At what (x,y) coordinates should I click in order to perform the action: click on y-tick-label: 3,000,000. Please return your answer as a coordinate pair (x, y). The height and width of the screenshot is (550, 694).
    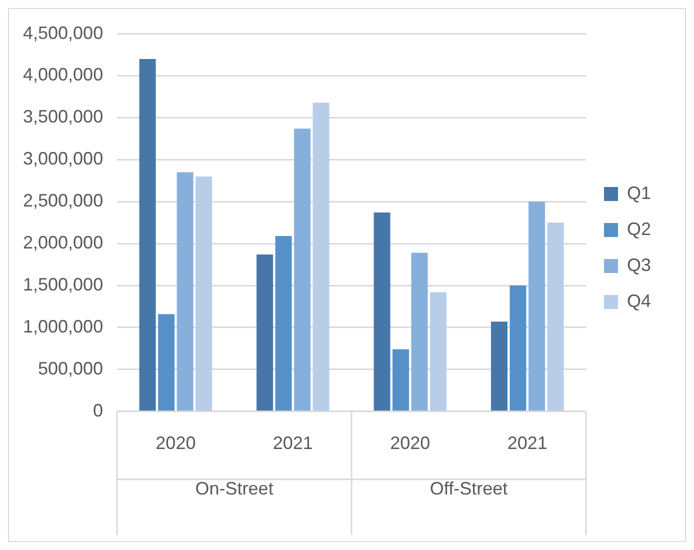
    Looking at the image, I should click on (63, 158).